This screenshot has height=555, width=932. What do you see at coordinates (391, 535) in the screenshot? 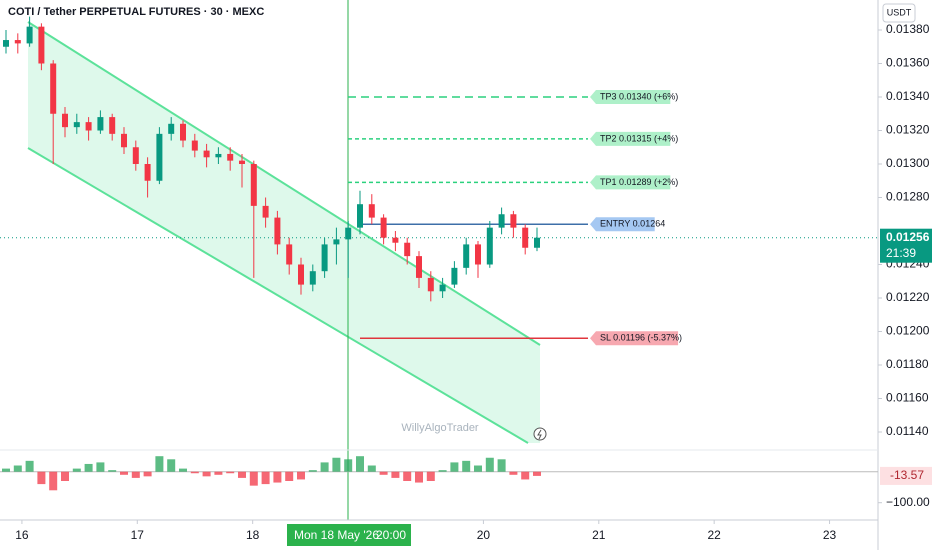
I see `crosshair-time: 20:00` at bounding box center [391, 535].